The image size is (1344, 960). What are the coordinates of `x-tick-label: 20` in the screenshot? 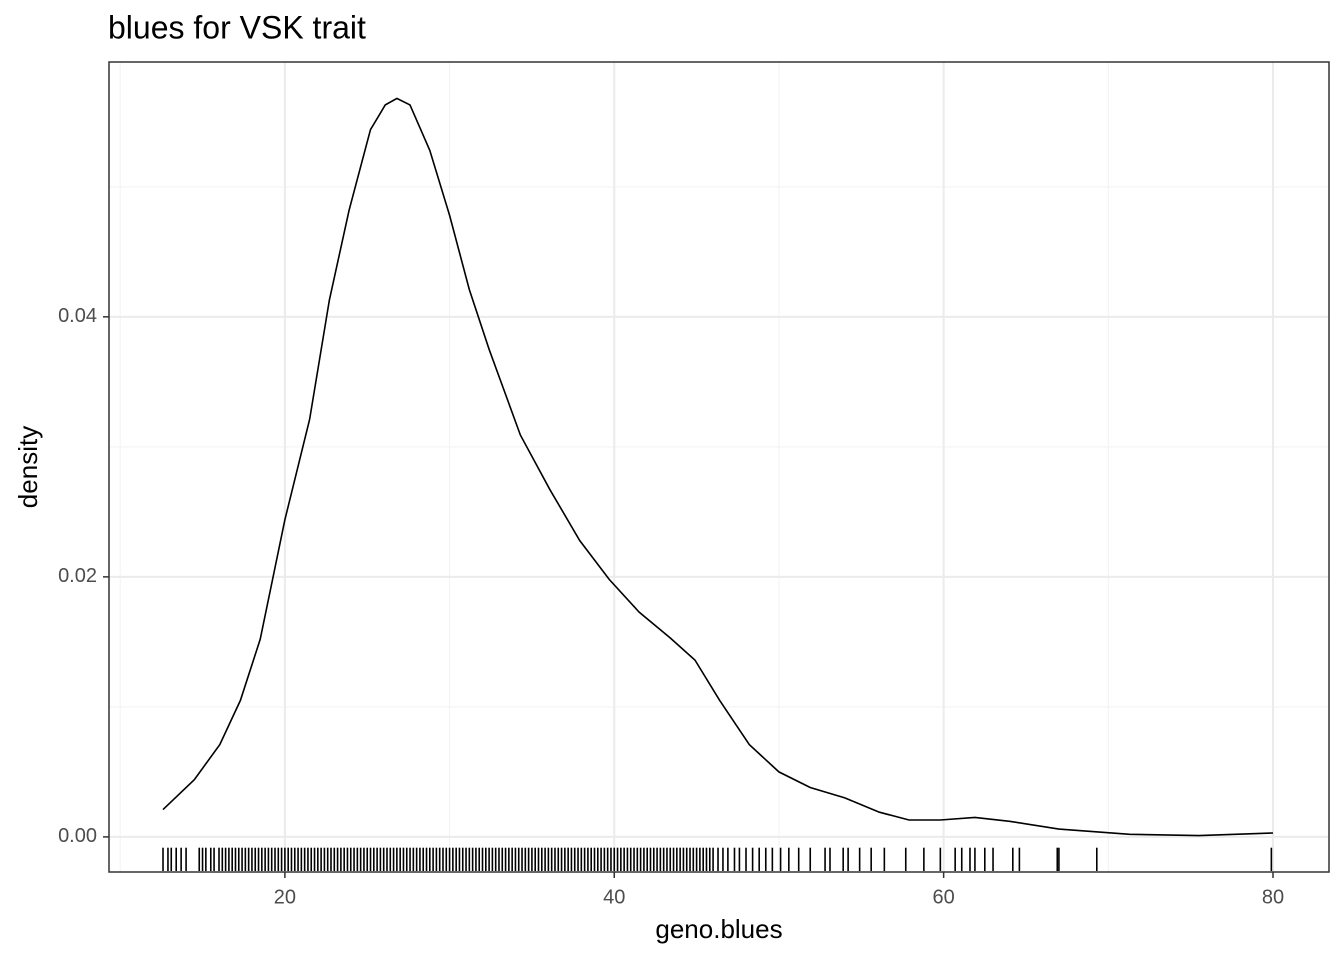 It's located at (285, 897).